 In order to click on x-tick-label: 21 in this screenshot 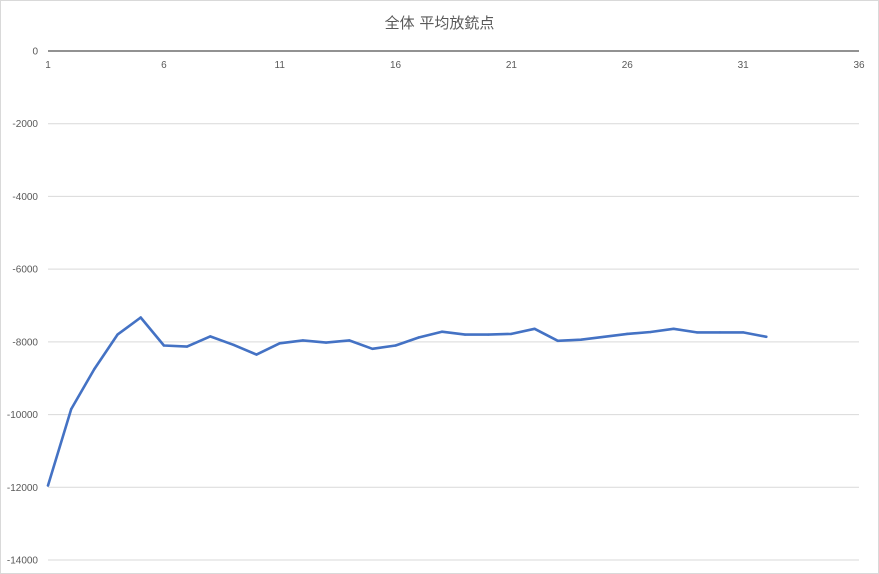, I will do `click(512, 65)`.